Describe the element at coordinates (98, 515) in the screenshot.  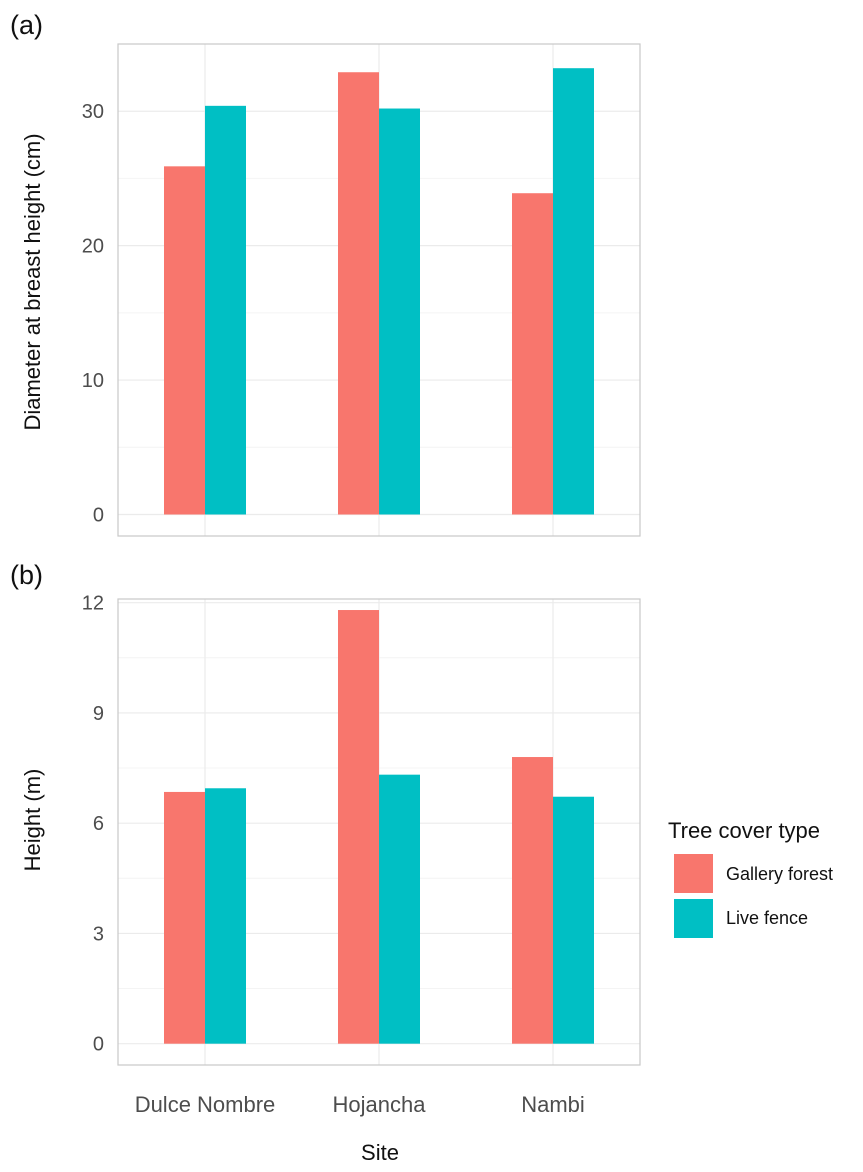
I see `panel-a-y-tick-label: 0` at that location.